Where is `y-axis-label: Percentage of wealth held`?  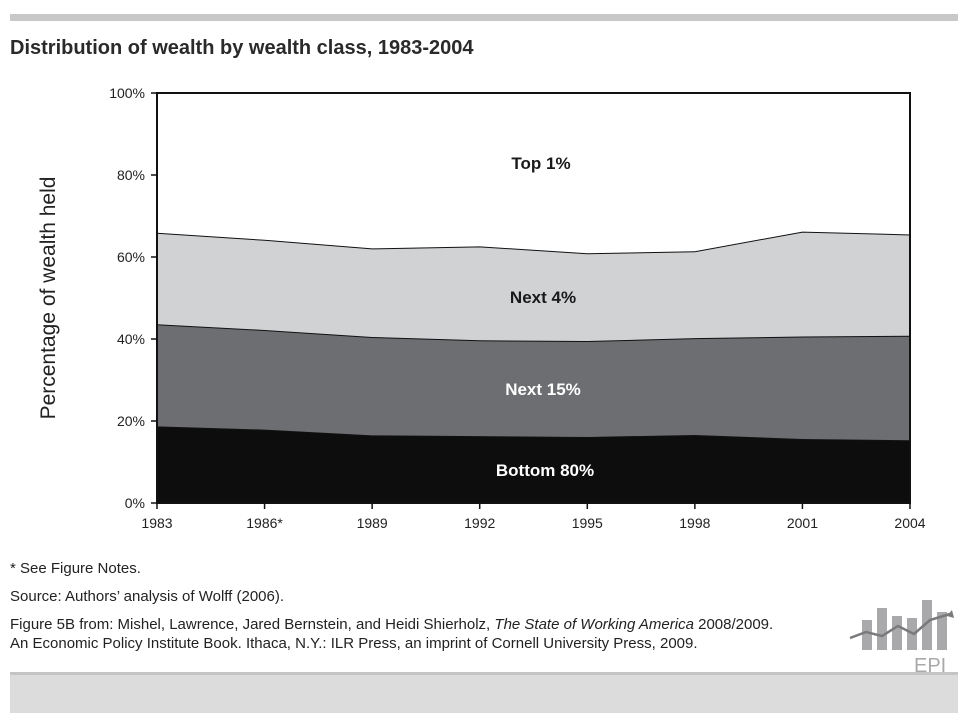 y-axis-label: Percentage of wealth held is located at coordinates (48, 298).